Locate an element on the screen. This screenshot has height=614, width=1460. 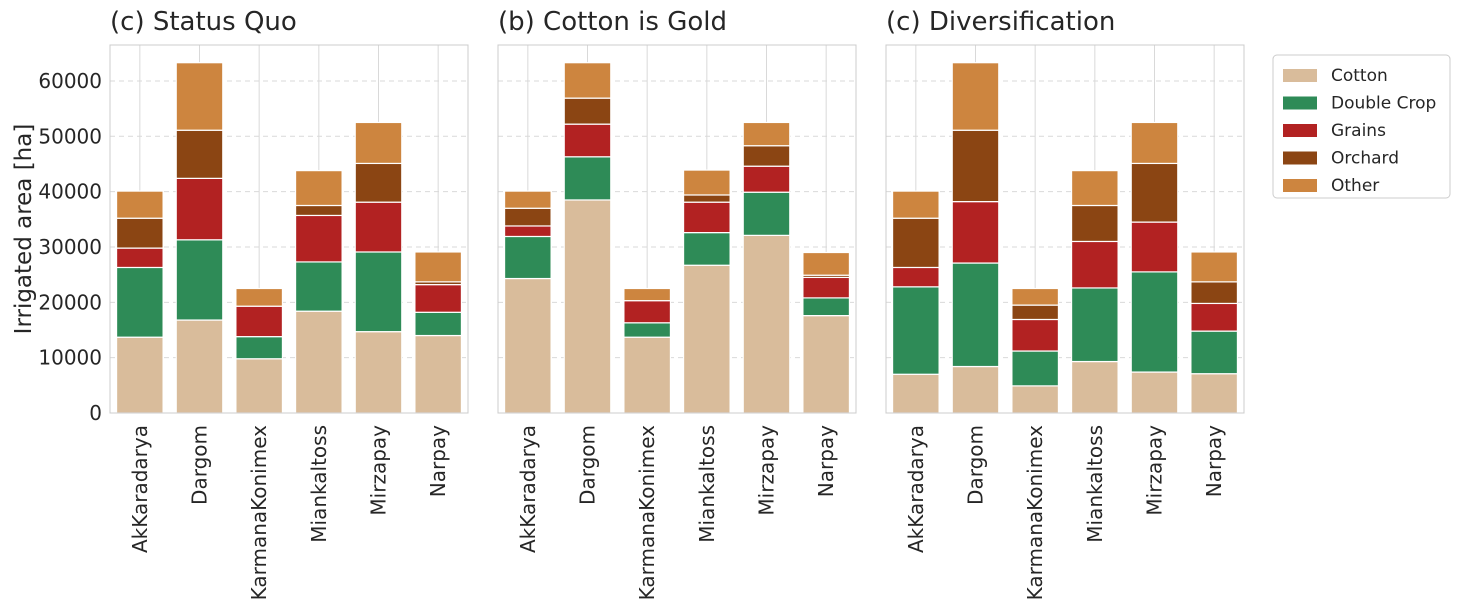
y-tick-label: 0 is located at coordinates (95, 413).